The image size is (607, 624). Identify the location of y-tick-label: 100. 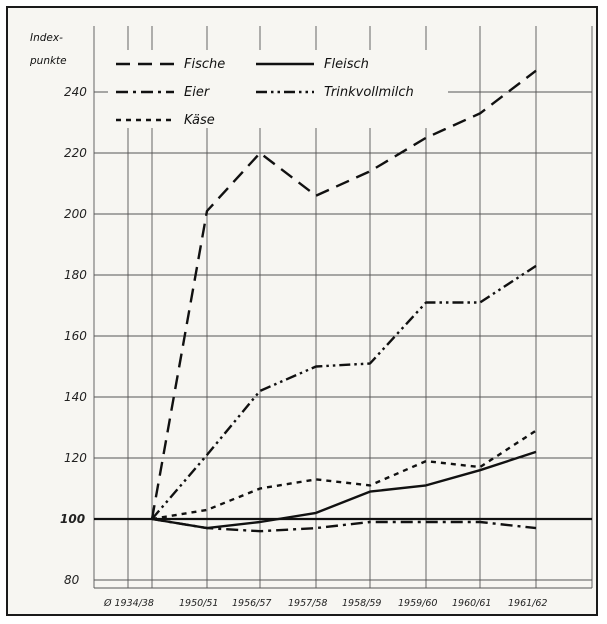
(72, 519).